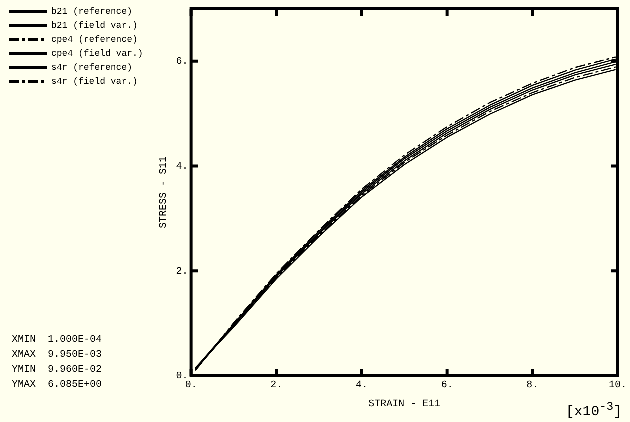 This screenshot has width=630, height=422. What do you see at coordinates (362, 386) in the screenshot?
I see `x-tick-label: 4.` at bounding box center [362, 386].